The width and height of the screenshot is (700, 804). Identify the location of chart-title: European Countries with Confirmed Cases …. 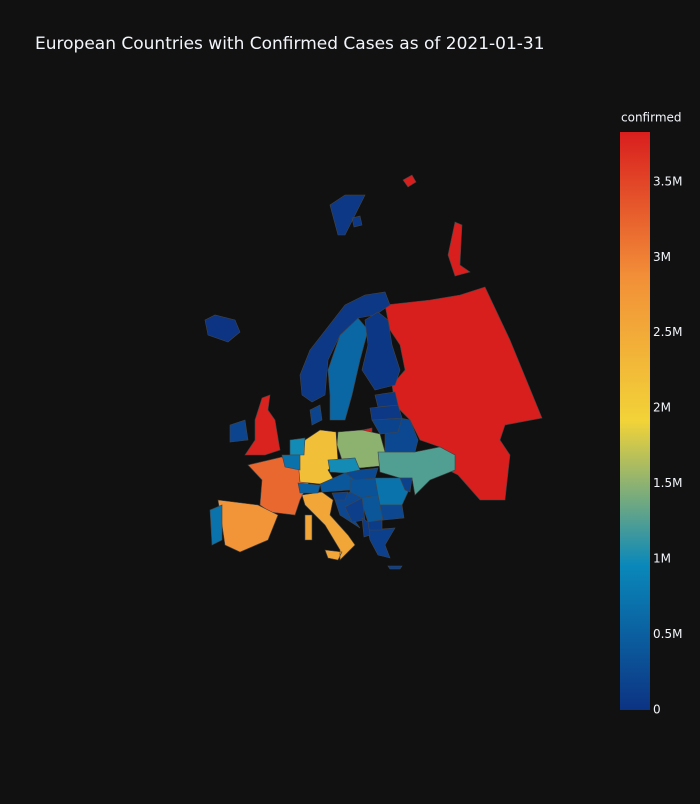
(290, 44).